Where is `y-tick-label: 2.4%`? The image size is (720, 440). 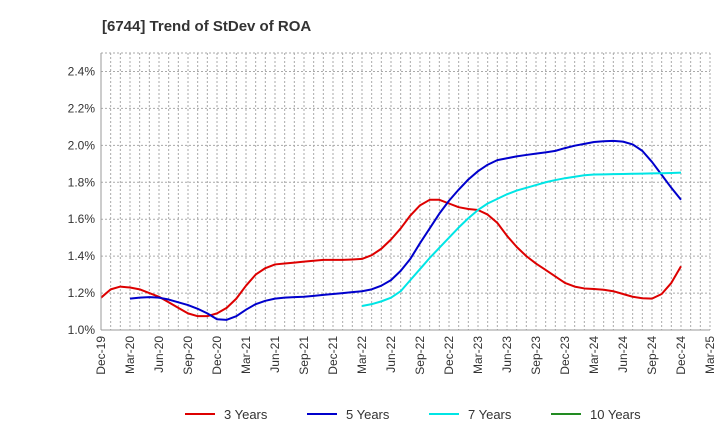
y-tick-label: 2.4% is located at coordinates (82, 71).